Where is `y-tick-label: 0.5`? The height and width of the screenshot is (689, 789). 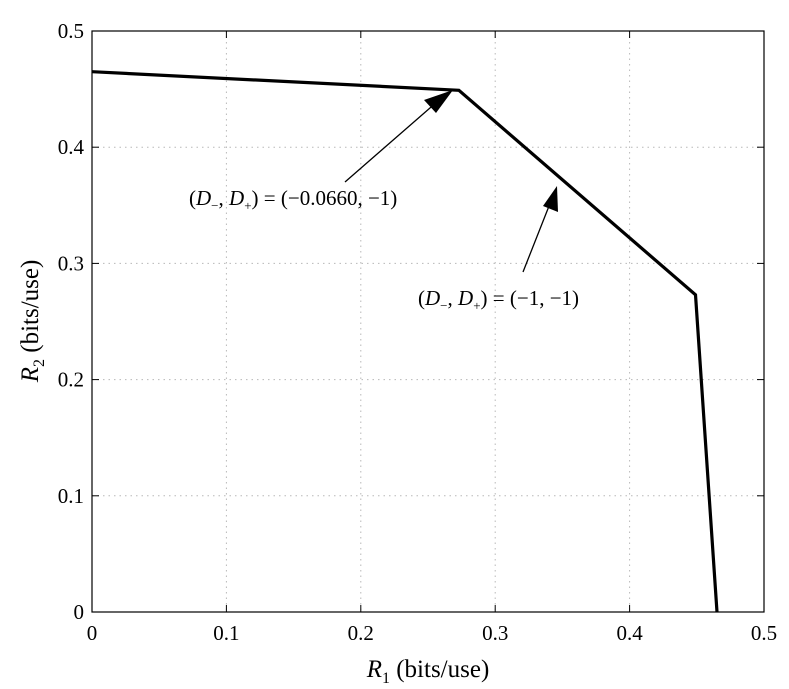
y-tick-label: 0.5 is located at coordinates (71, 31).